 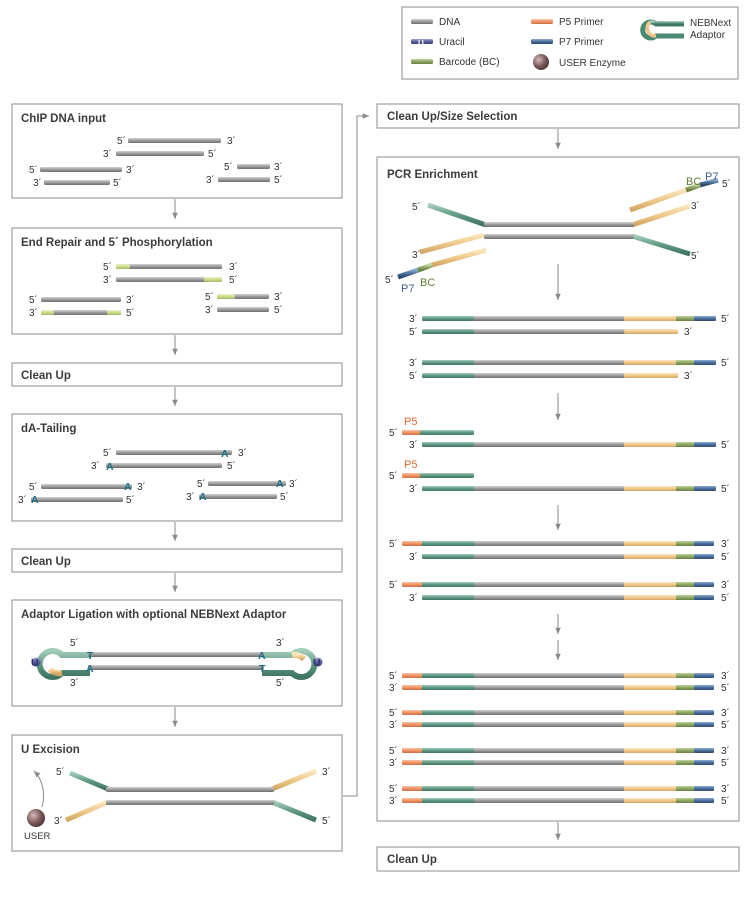 What do you see at coordinates (177, 560) in the screenshot?
I see `step-clean-up-2: Clean Up` at bounding box center [177, 560].